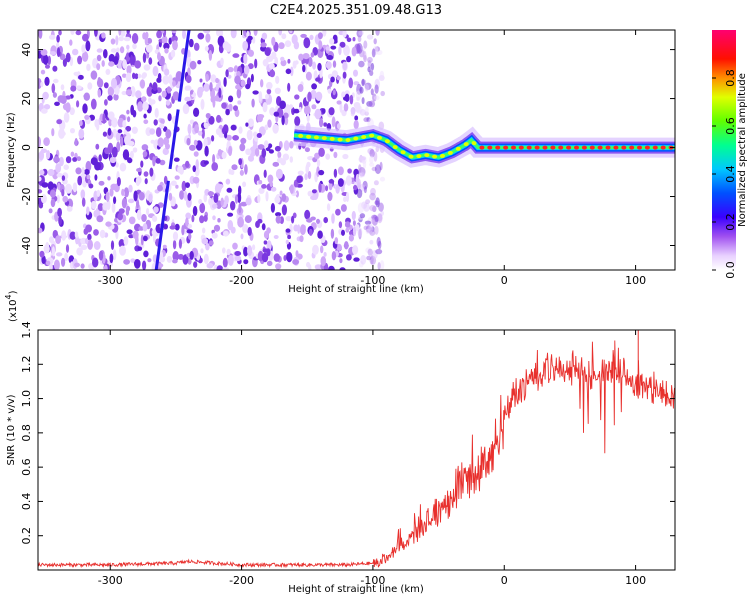 The height and width of the screenshot is (600, 750). Describe the element at coordinates (8, 296) in the screenshot. I see `snr-scale-exp: 4` at that location.